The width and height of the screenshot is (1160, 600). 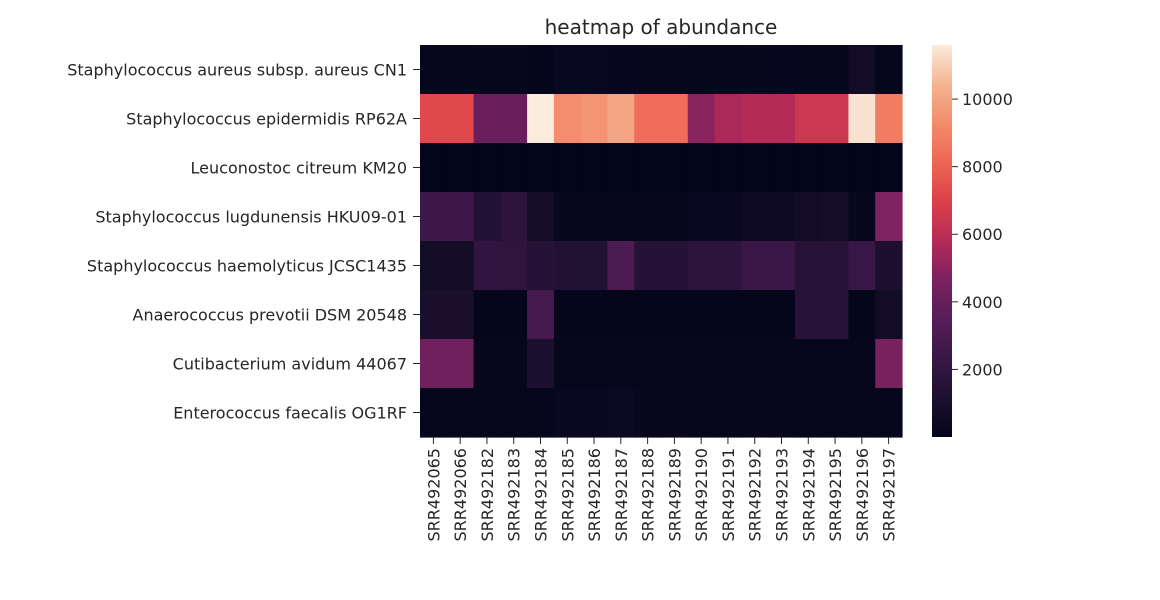 What do you see at coordinates (237, 70) in the screenshot?
I see `row-label: Staphylococcus aureus subsp. aureus CN1` at bounding box center [237, 70].